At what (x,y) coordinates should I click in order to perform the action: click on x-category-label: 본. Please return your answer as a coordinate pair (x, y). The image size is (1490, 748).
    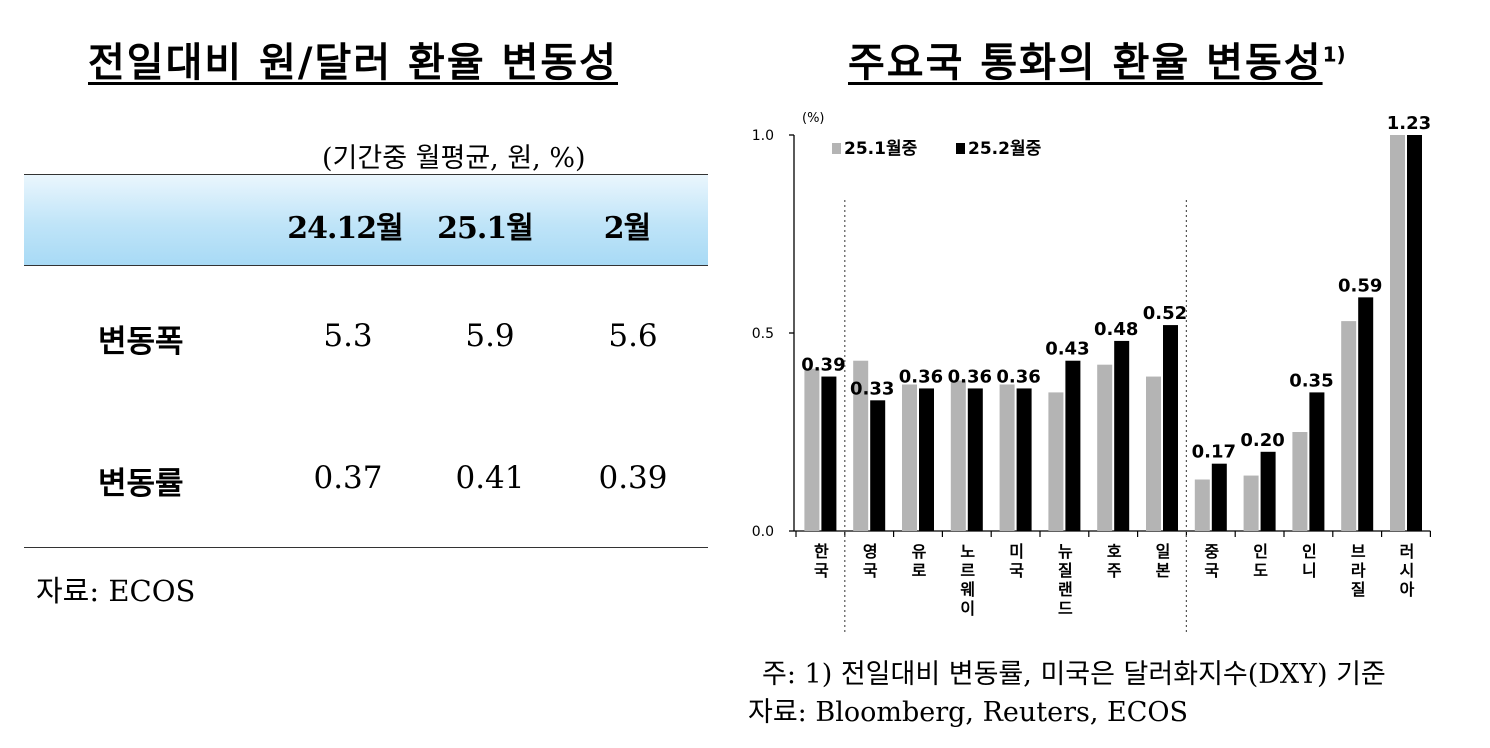
    Looking at the image, I should click on (1163, 570).